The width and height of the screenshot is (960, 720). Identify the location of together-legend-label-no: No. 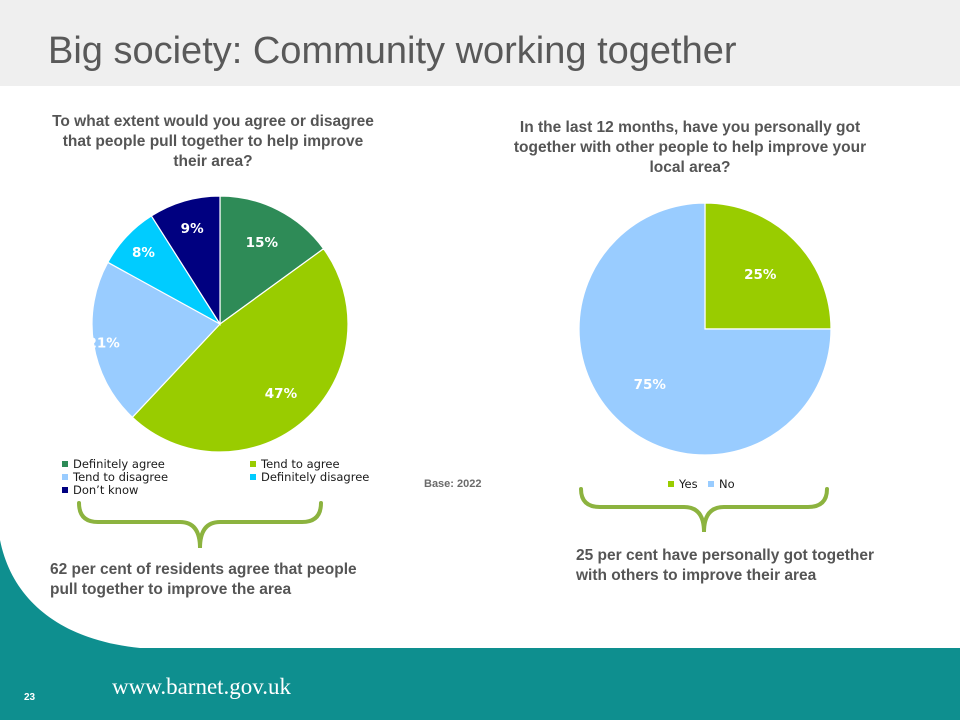
(727, 484).